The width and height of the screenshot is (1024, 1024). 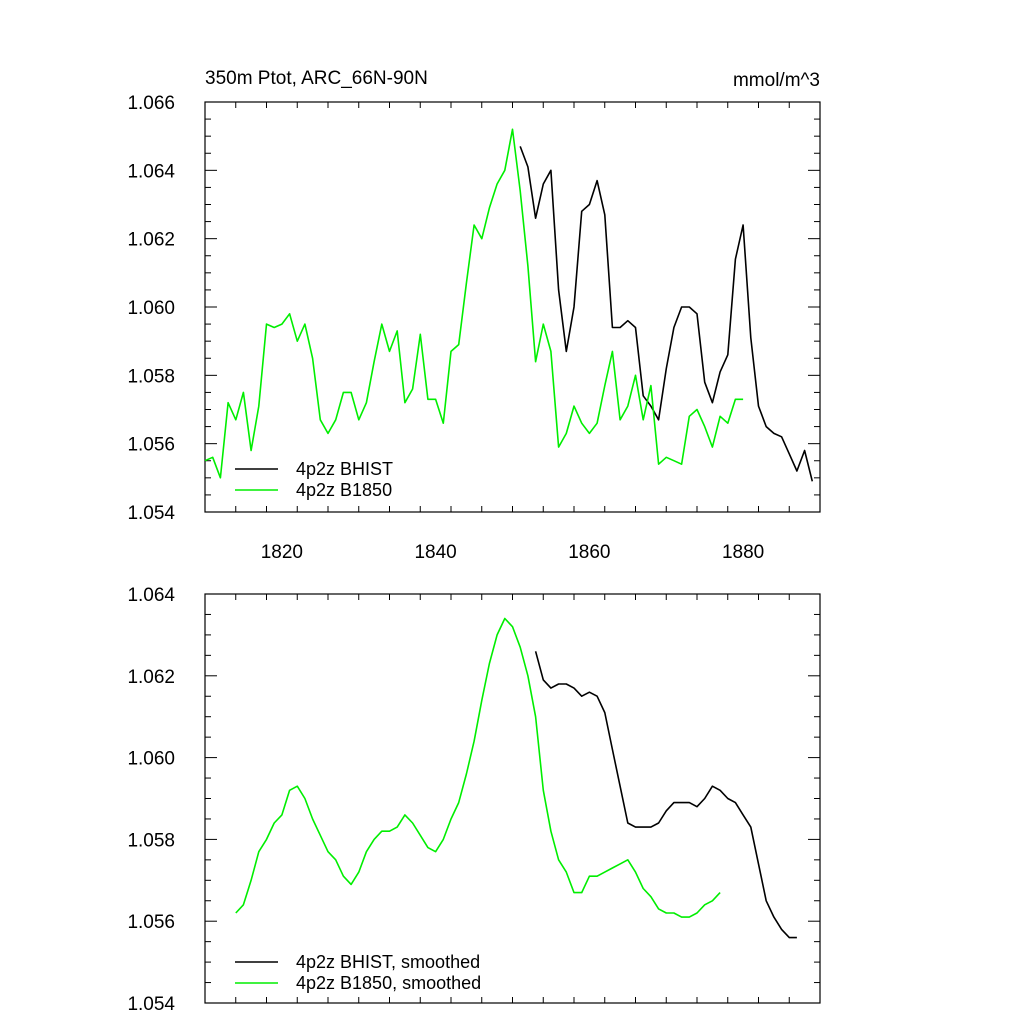 What do you see at coordinates (743, 552) in the screenshot?
I see `x-tick-label: 1880` at bounding box center [743, 552].